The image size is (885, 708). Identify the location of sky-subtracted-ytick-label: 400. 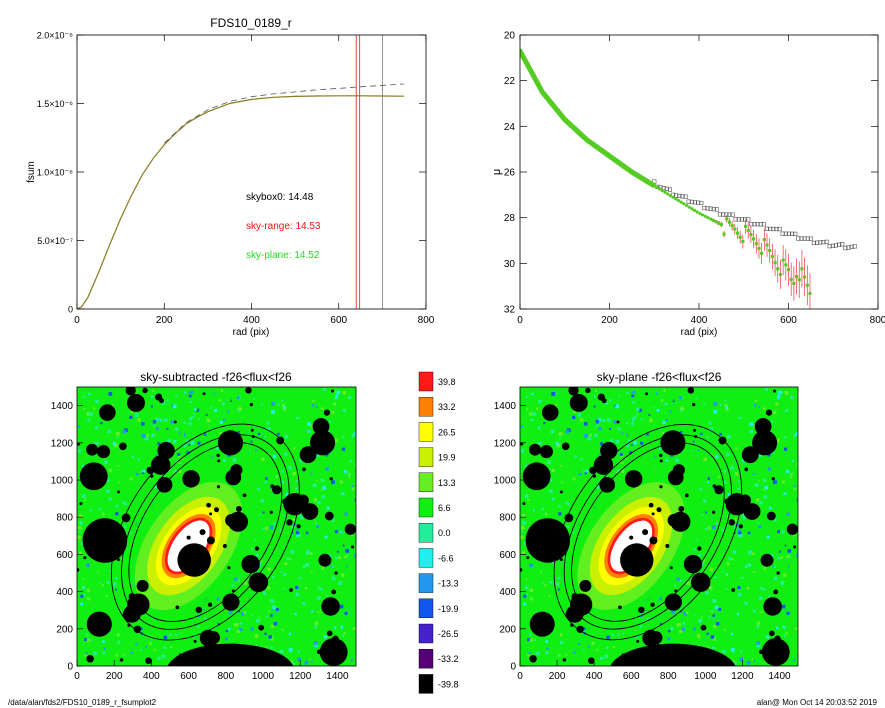
(64, 592).